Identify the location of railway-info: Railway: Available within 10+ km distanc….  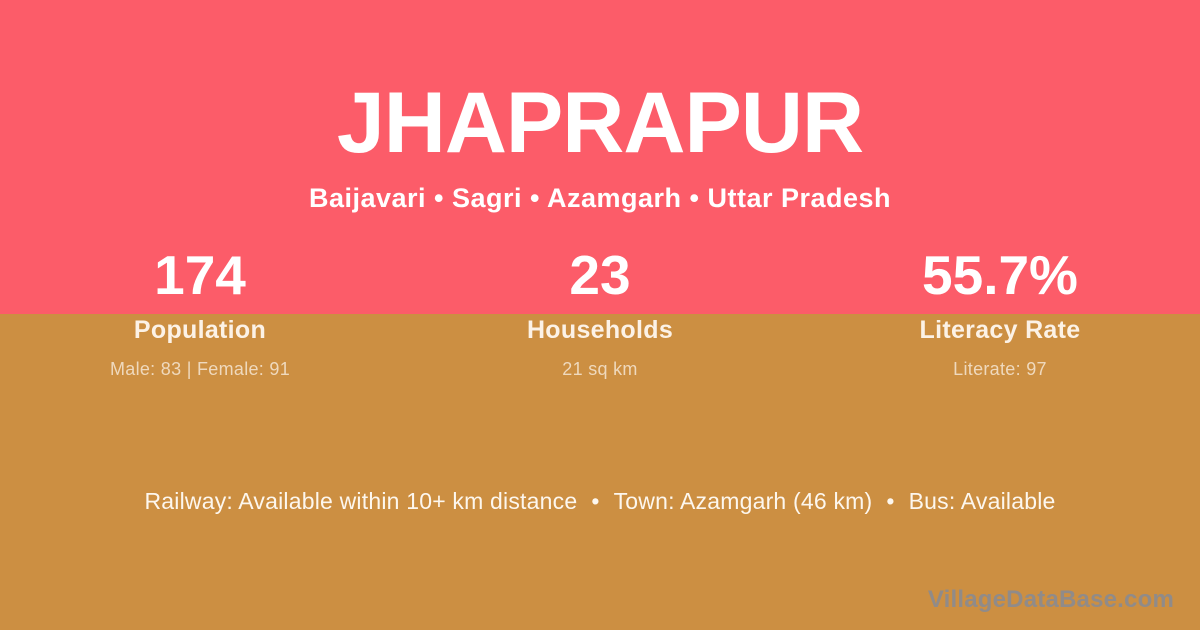
(361, 501).